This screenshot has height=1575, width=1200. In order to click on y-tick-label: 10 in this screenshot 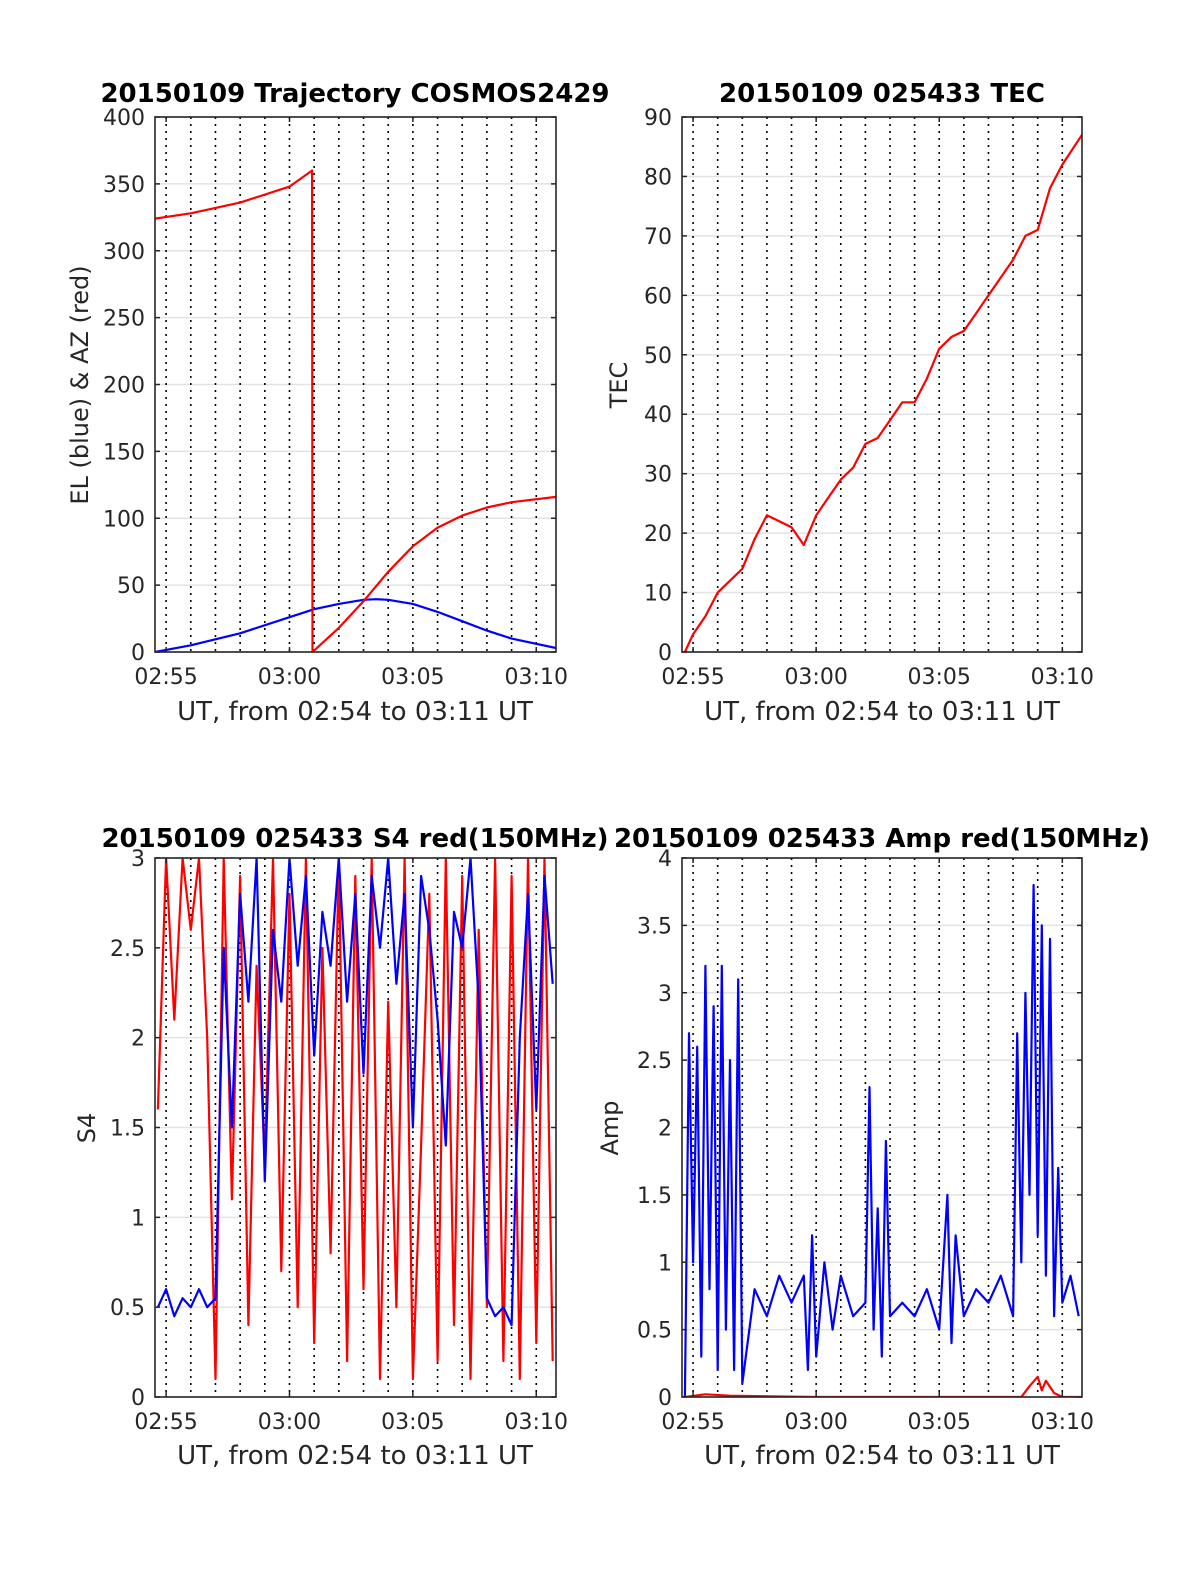, I will do `click(658, 594)`.